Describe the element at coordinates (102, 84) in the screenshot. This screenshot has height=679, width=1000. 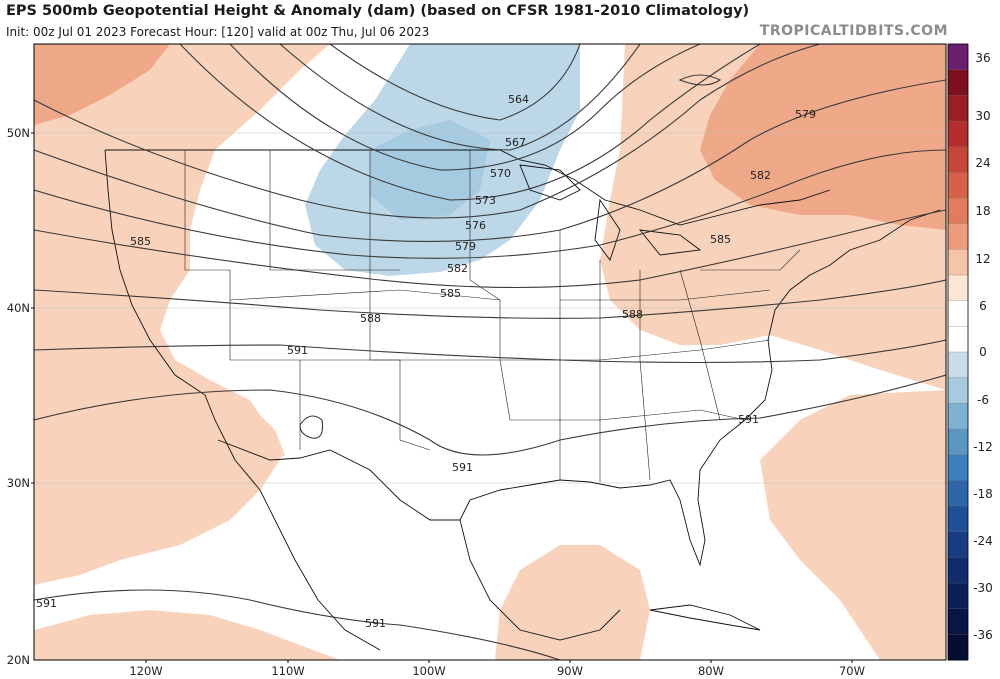
I see `warm-anomaly-northwest-core` at that location.